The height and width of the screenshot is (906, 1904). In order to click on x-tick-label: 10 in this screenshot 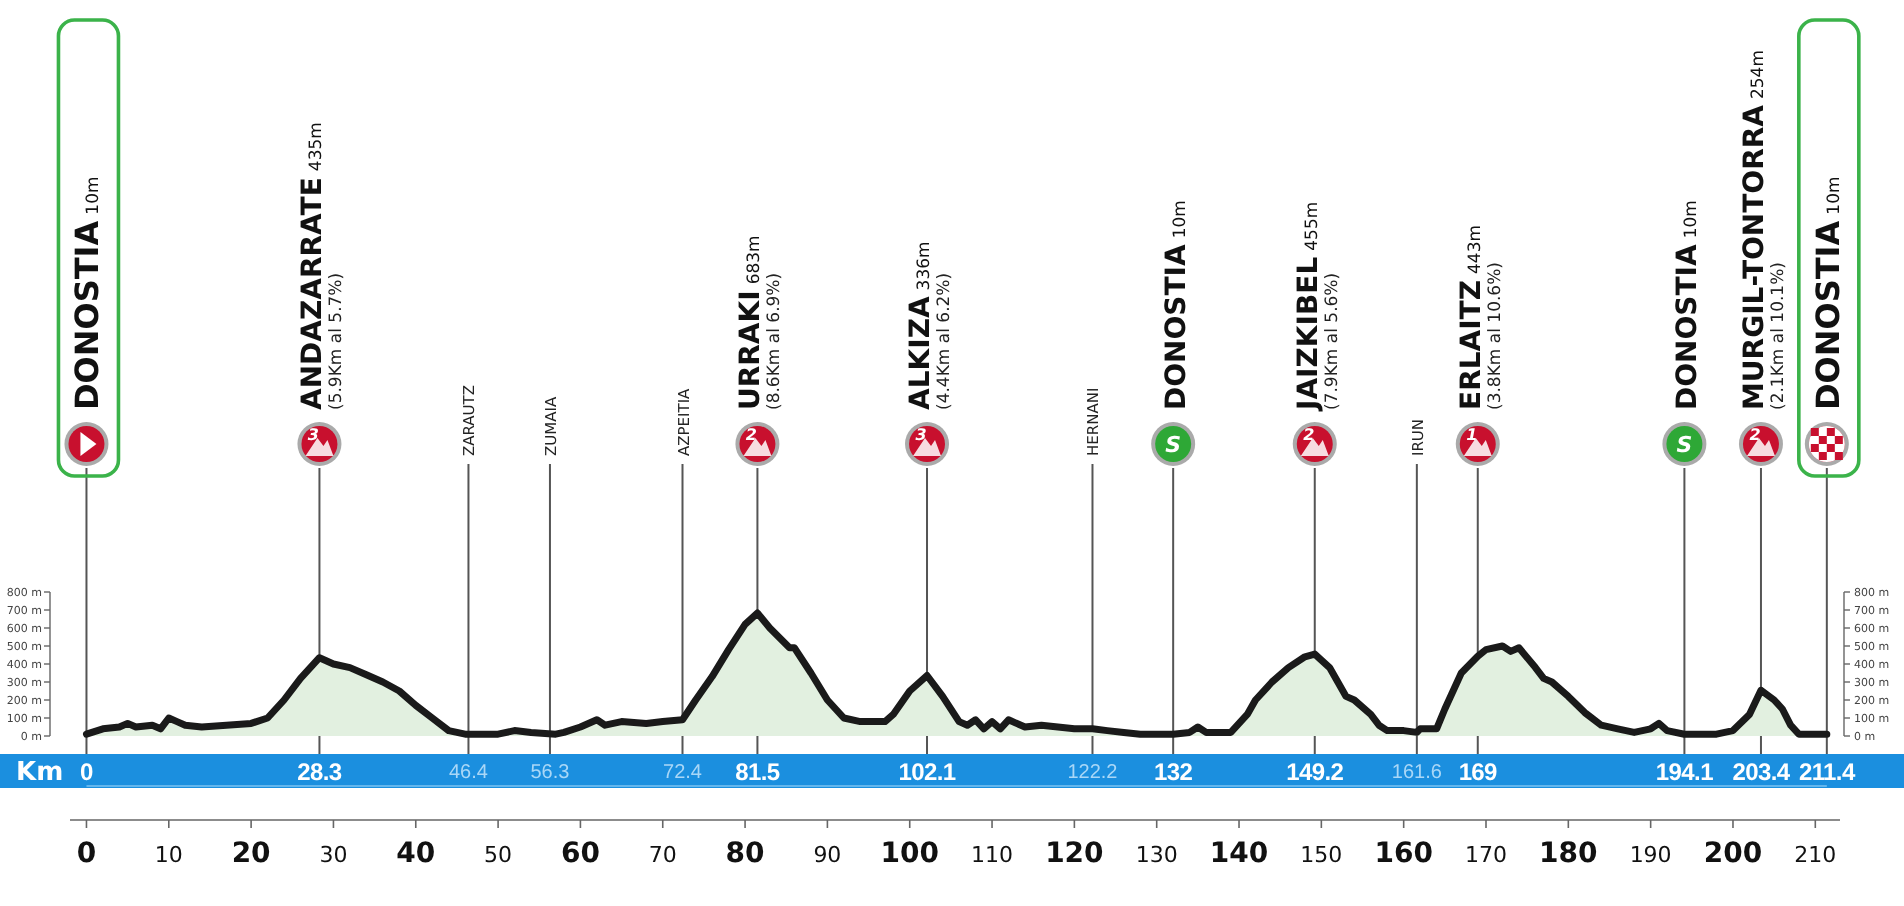, I will do `click(168, 855)`.